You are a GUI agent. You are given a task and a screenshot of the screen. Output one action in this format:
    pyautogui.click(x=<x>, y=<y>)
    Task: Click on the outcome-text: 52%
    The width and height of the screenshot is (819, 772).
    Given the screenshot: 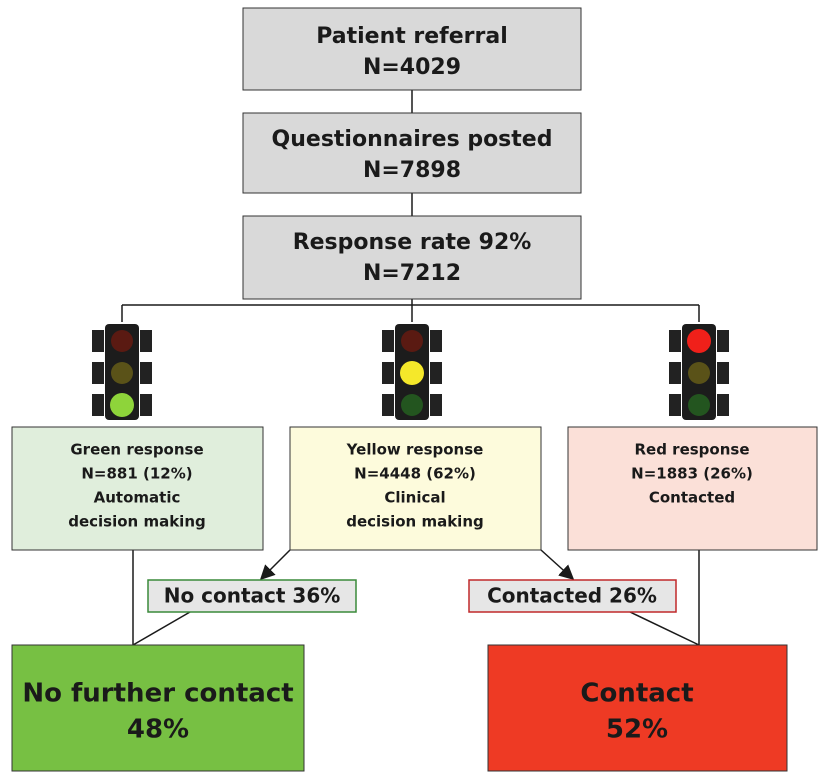 What is the action you would take?
    pyautogui.click(x=637, y=730)
    